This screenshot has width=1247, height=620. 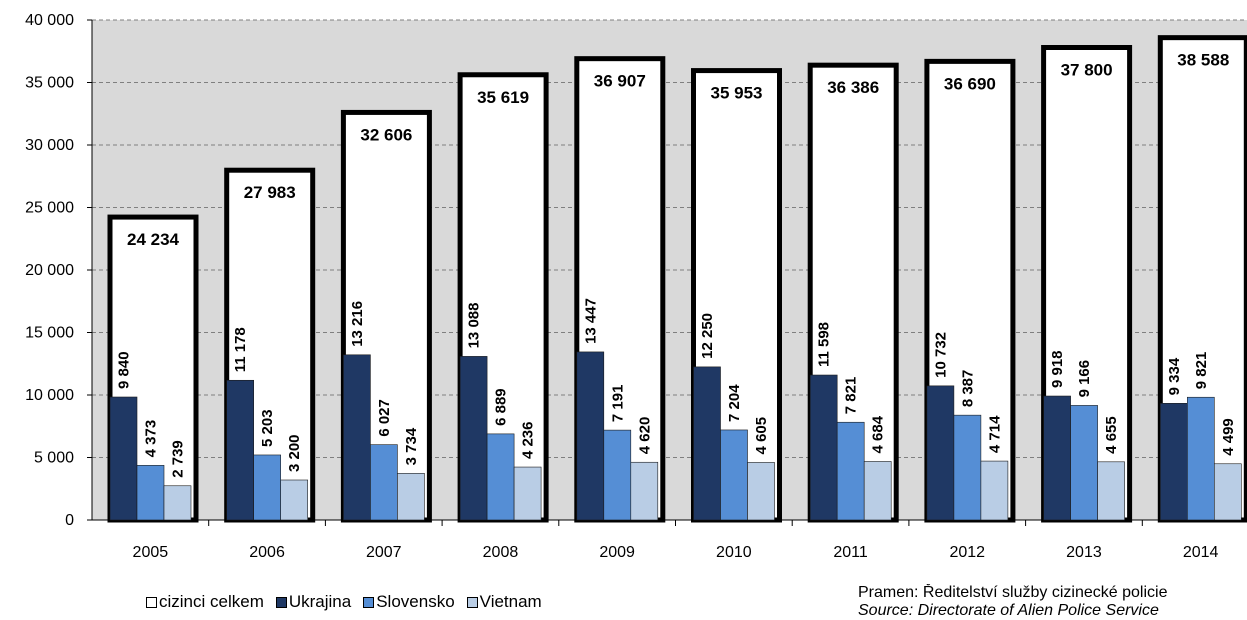 What do you see at coordinates (851, 396) in the screenshot?
I see `data-label-slovensko: 7 821` at bounding box center [851, 396].